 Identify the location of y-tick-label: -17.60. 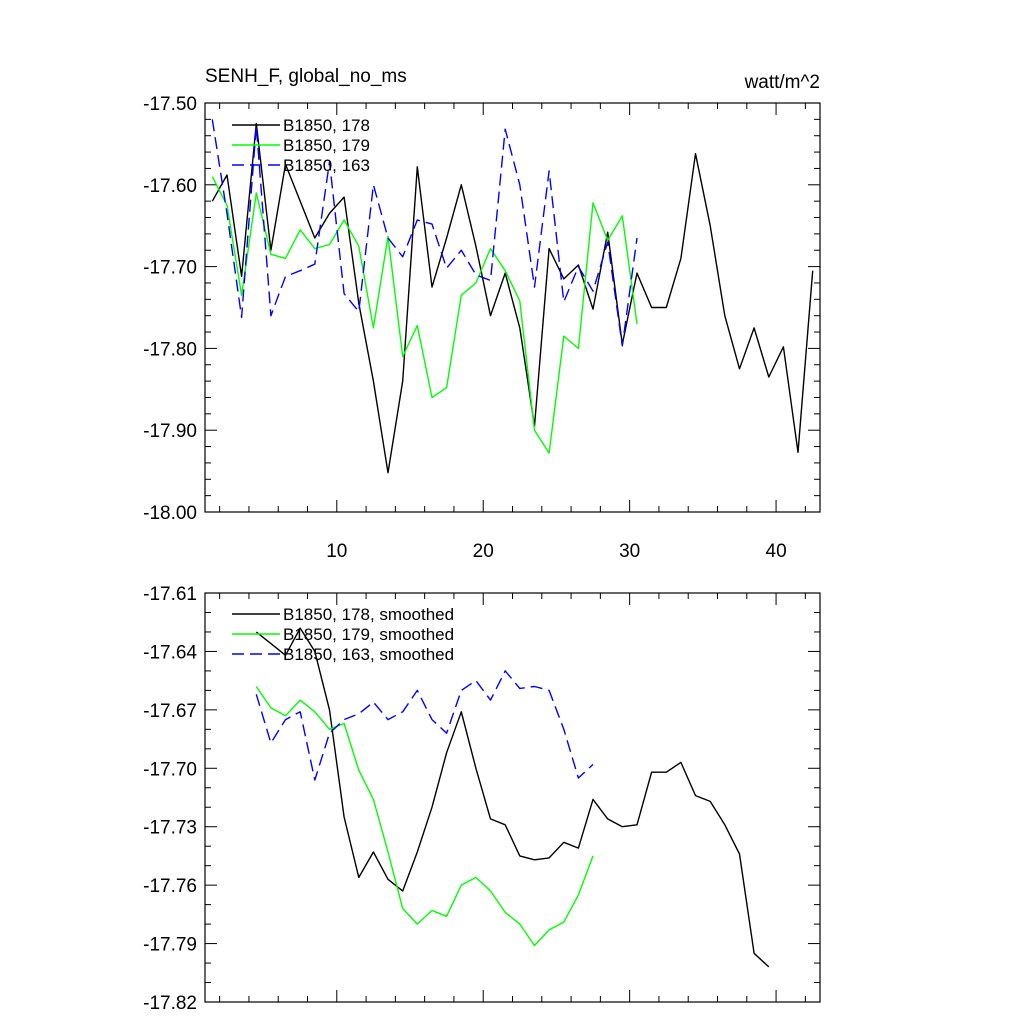
(170, 186).